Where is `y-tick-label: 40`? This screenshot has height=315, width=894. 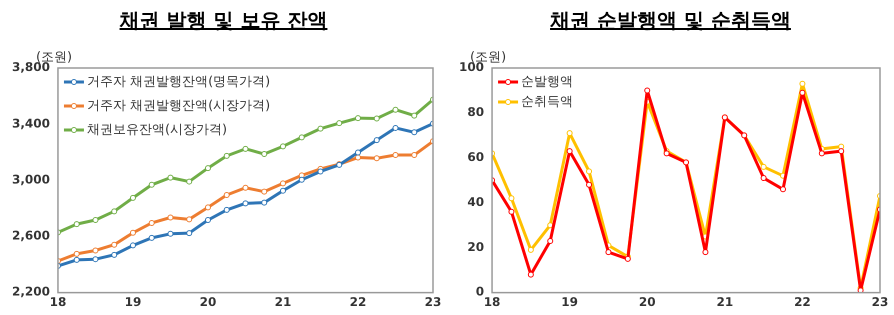
y-tick-label: 40 is located at coordinates (475, 201).